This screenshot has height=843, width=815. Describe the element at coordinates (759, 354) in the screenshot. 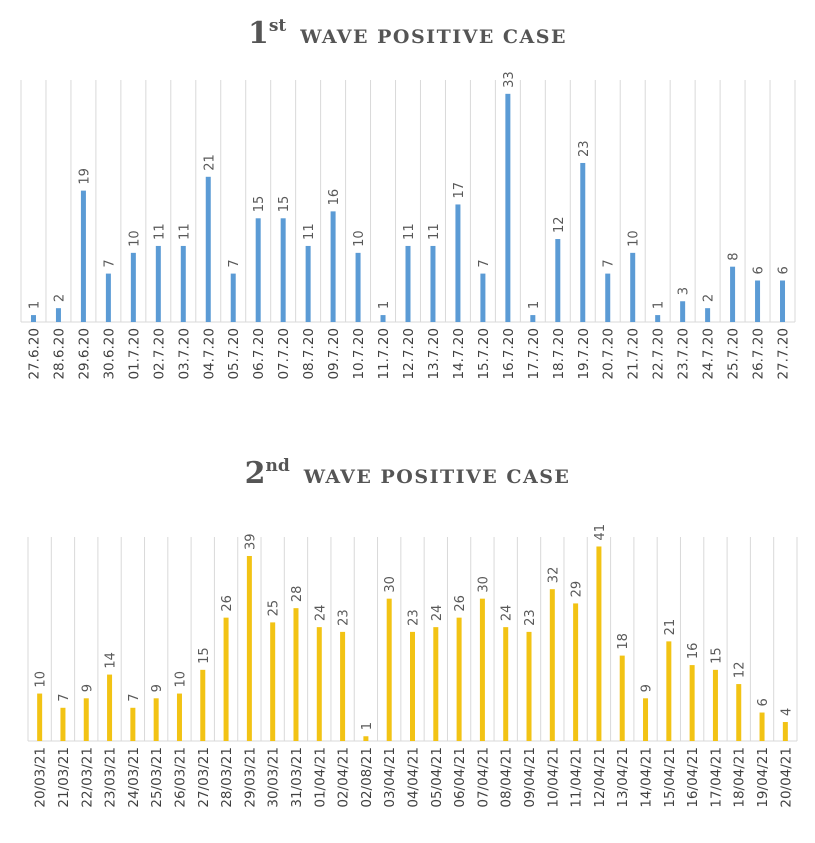

I see `x-tick-label: 26.7.20` at that location.